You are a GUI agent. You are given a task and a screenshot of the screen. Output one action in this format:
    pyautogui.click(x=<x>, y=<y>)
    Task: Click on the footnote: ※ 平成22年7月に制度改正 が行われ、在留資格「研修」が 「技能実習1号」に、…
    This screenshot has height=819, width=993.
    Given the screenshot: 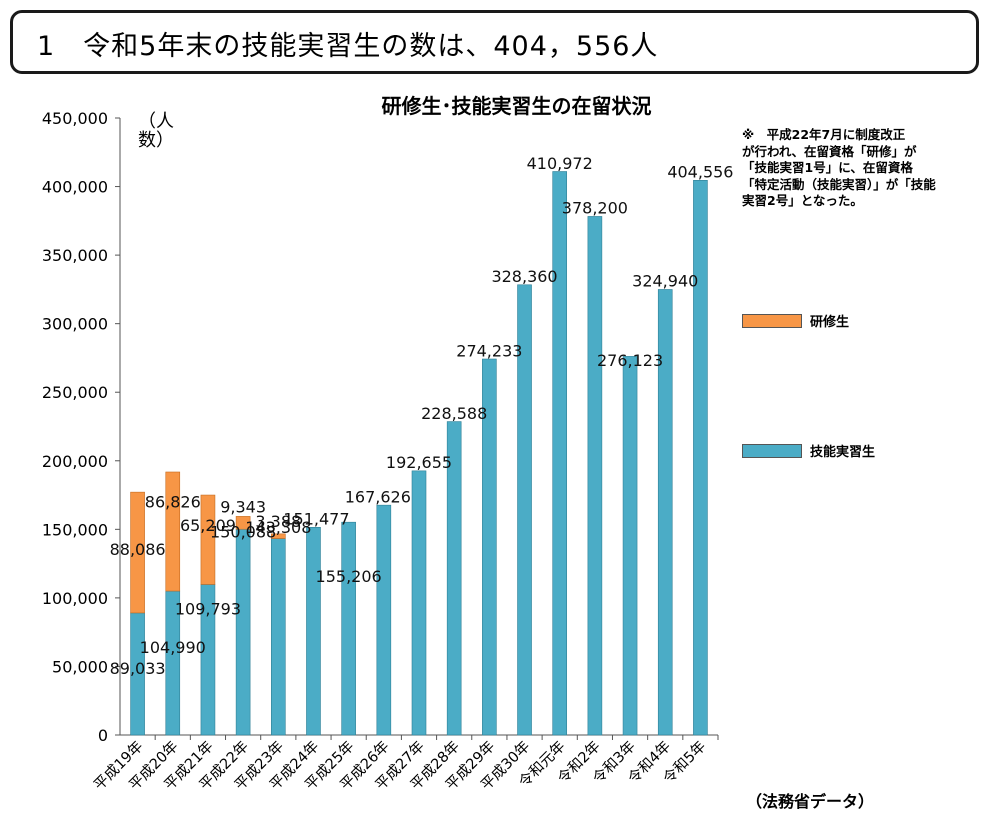 What is the action you would take?
    pyautogui.click(x=839, y=167)
    